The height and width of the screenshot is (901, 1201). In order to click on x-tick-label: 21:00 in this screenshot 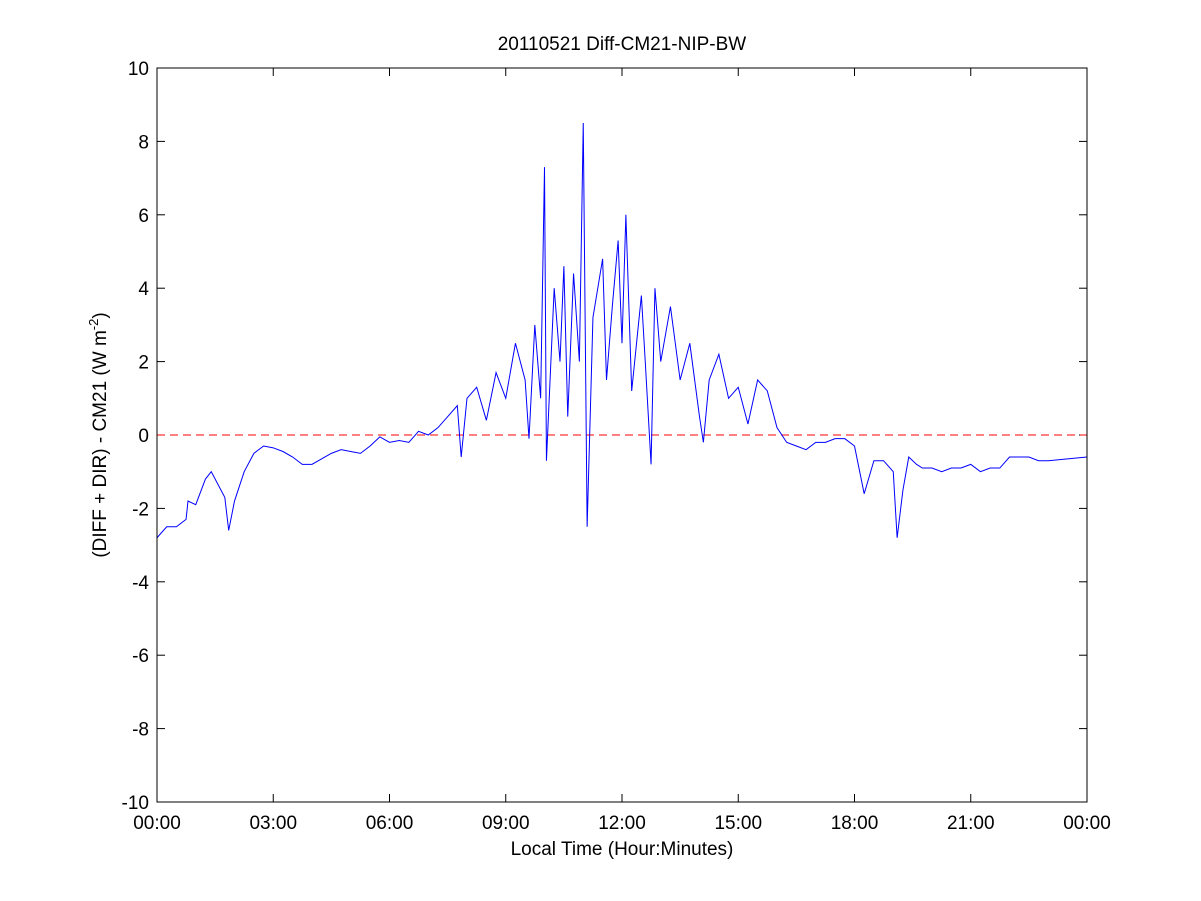, I will do `click(971, 823)`.